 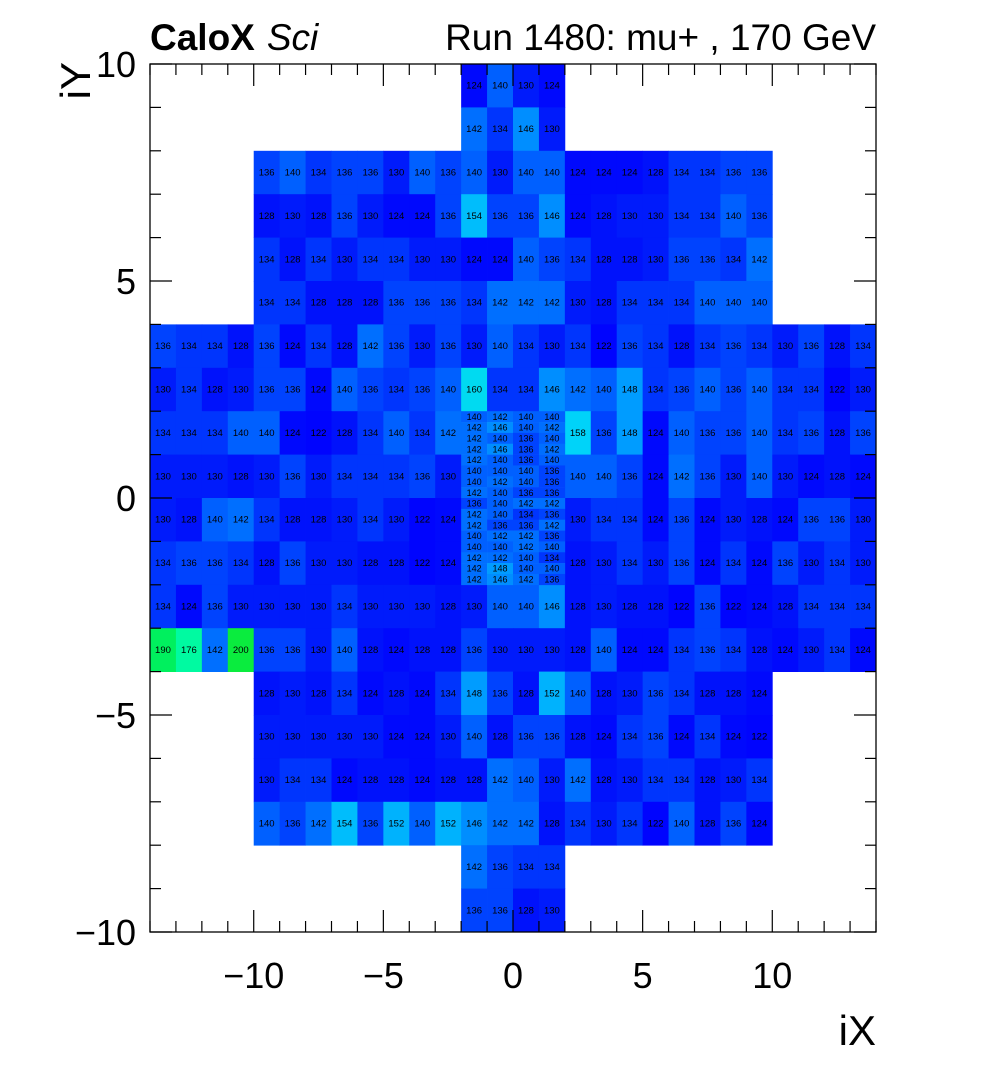 What do you see at coordinates (474, 389) in the screenshot?
I see `heatmap-cell: 160` at bounding box center [474, 389].